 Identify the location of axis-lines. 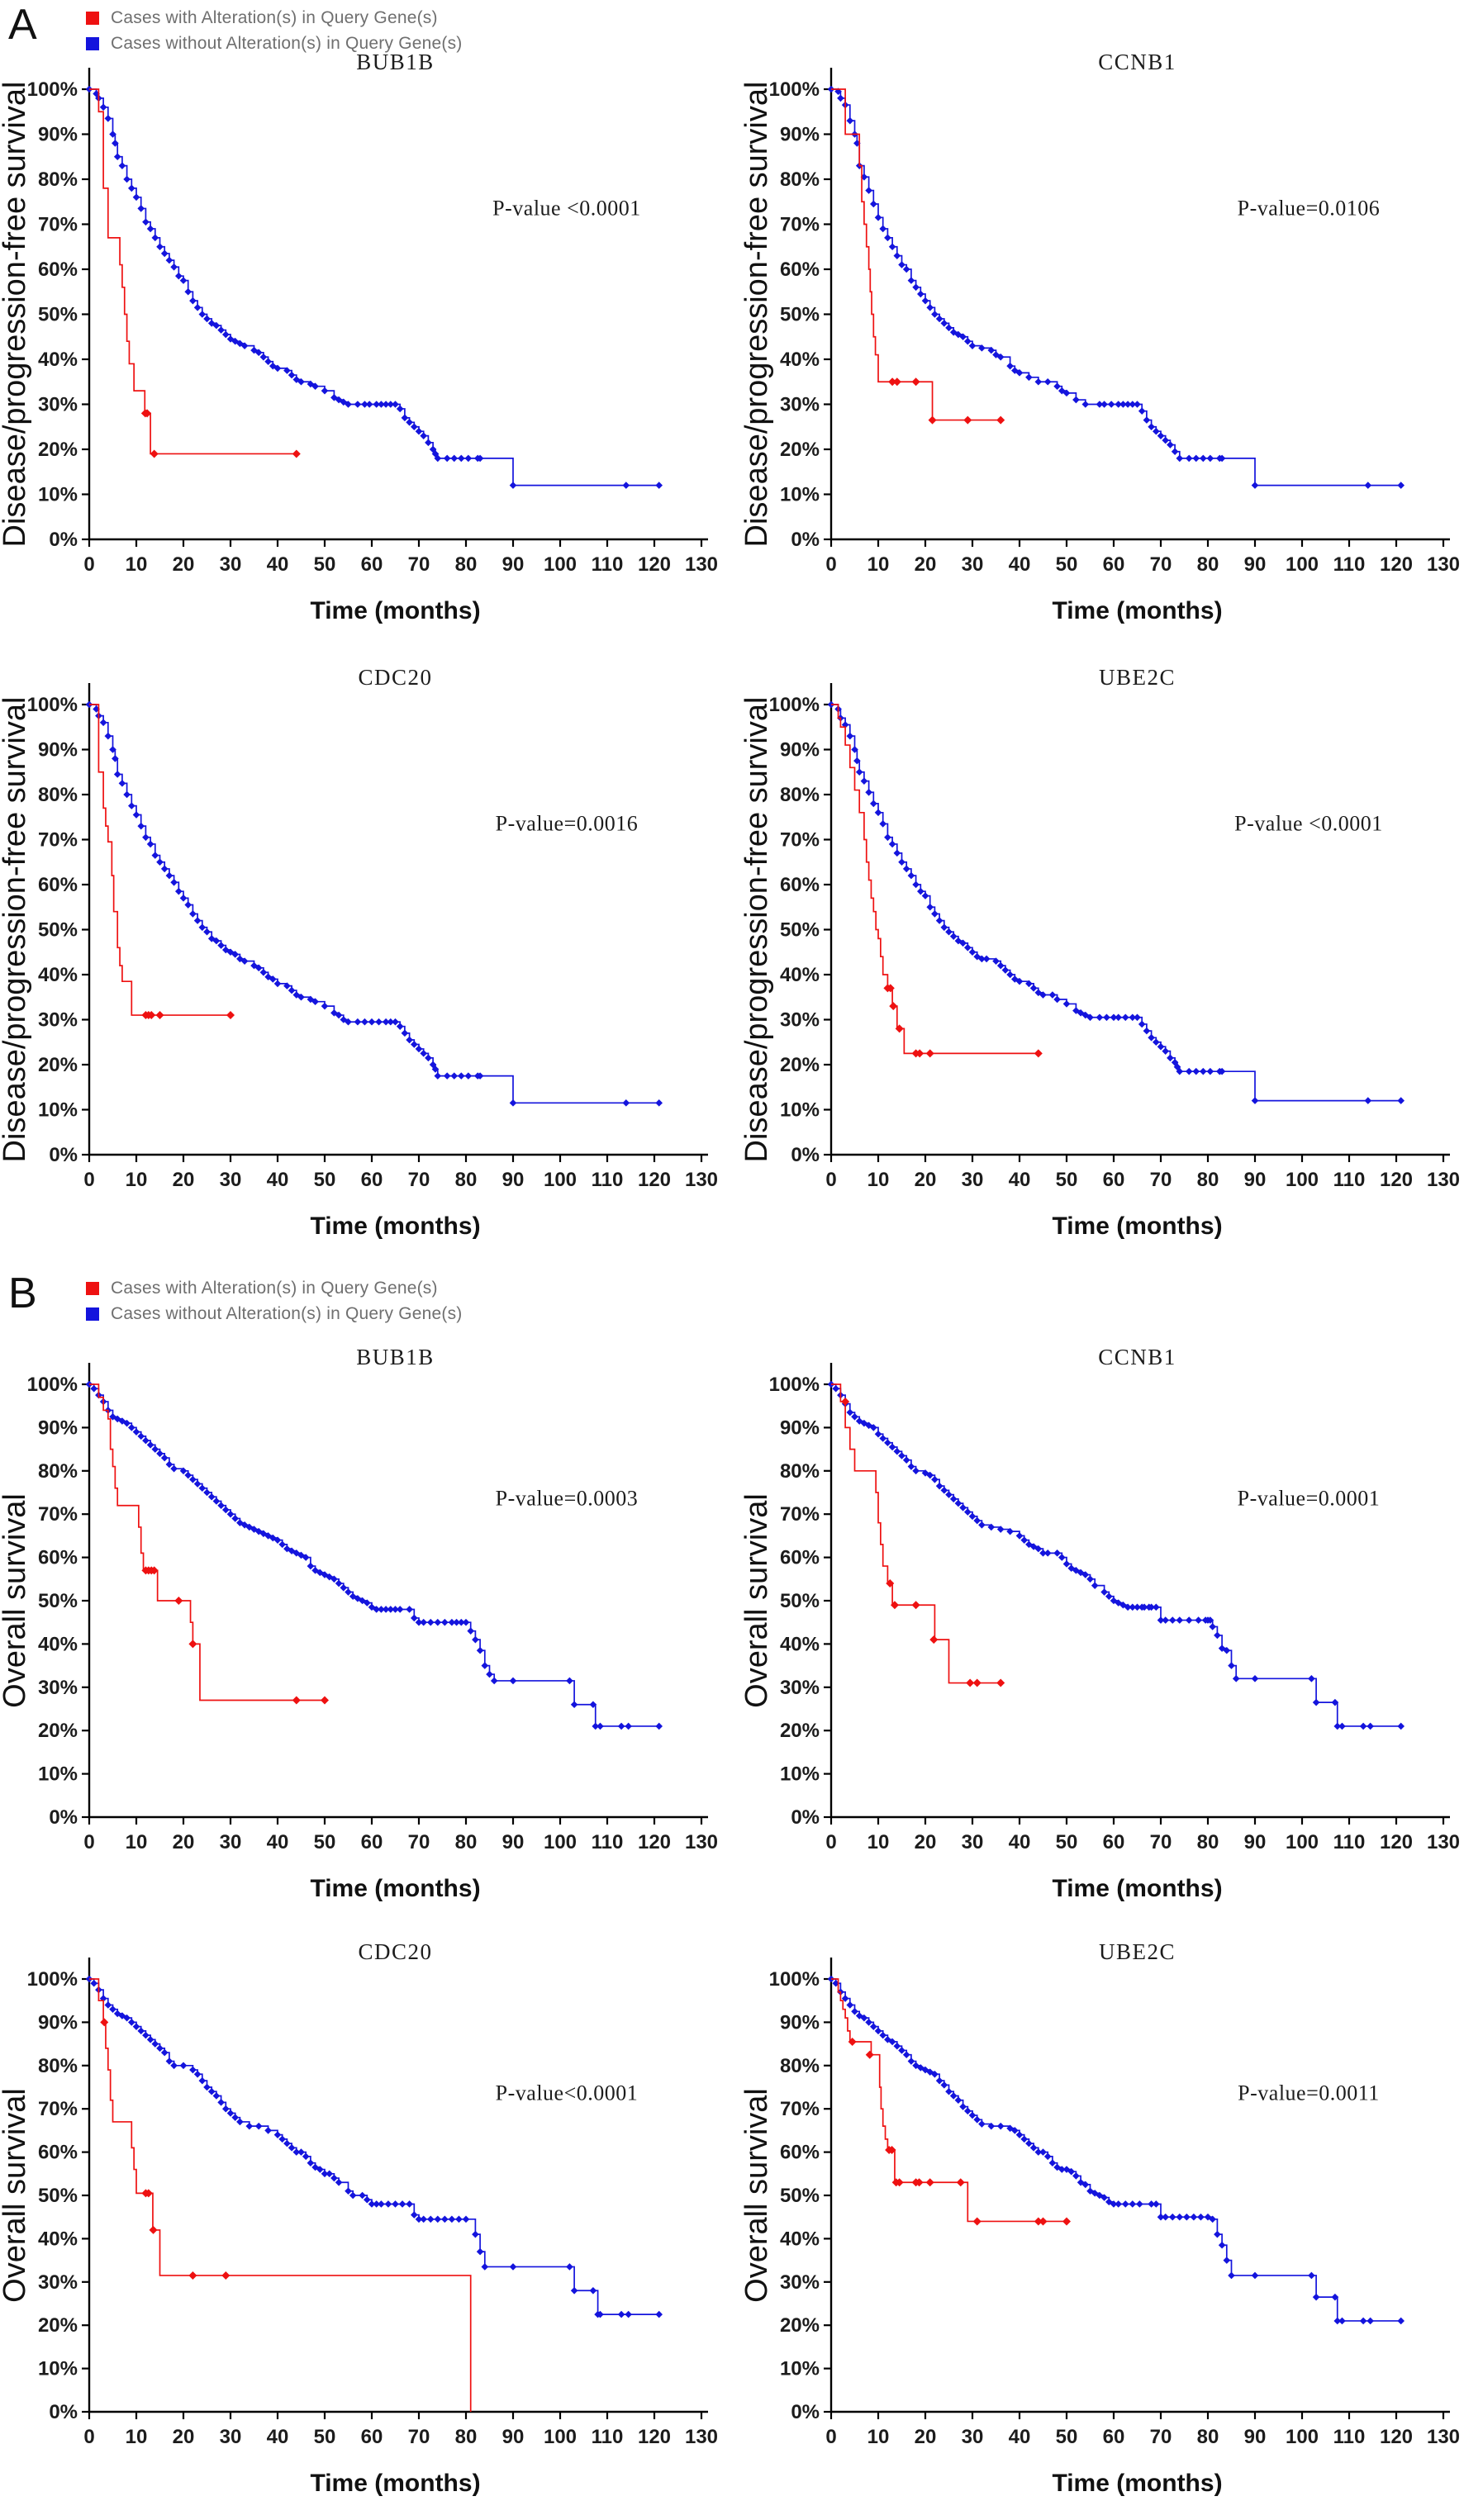
(398, 919).